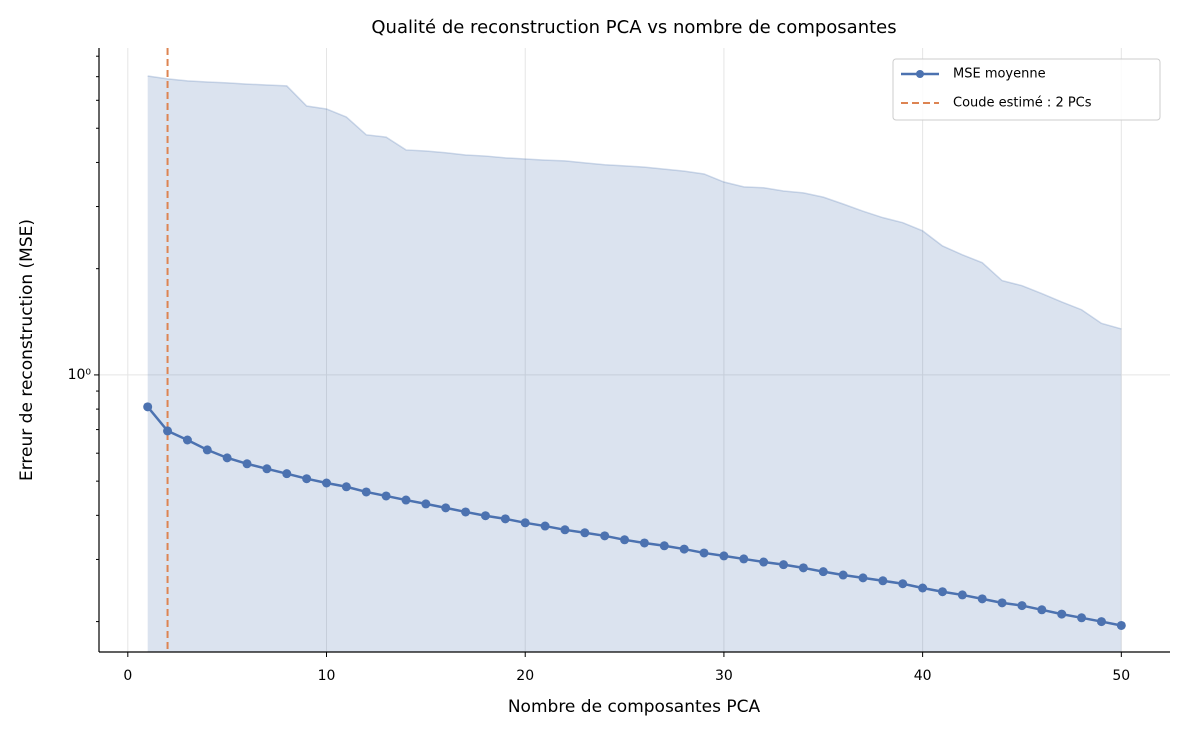 The width and height of the screenshot is (1185, 735). Describe the element at coordinates (1121, 676) in the screenshot. I see `x-tick-label: 50` at that location.